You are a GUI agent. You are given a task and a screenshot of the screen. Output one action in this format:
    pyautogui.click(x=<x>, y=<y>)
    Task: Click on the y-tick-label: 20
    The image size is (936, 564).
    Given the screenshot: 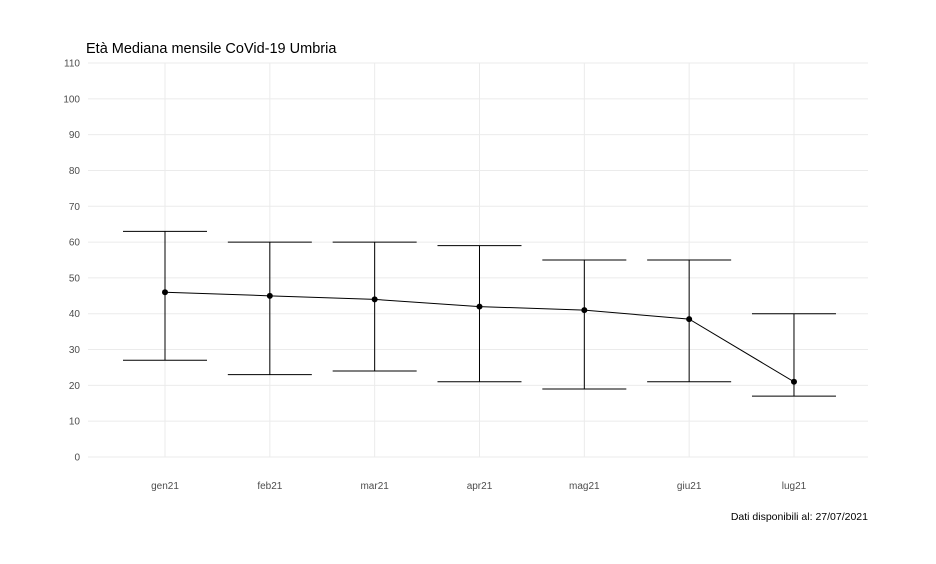 What is the action you would take?
    pyautogui.click(x=75, y=386)
    